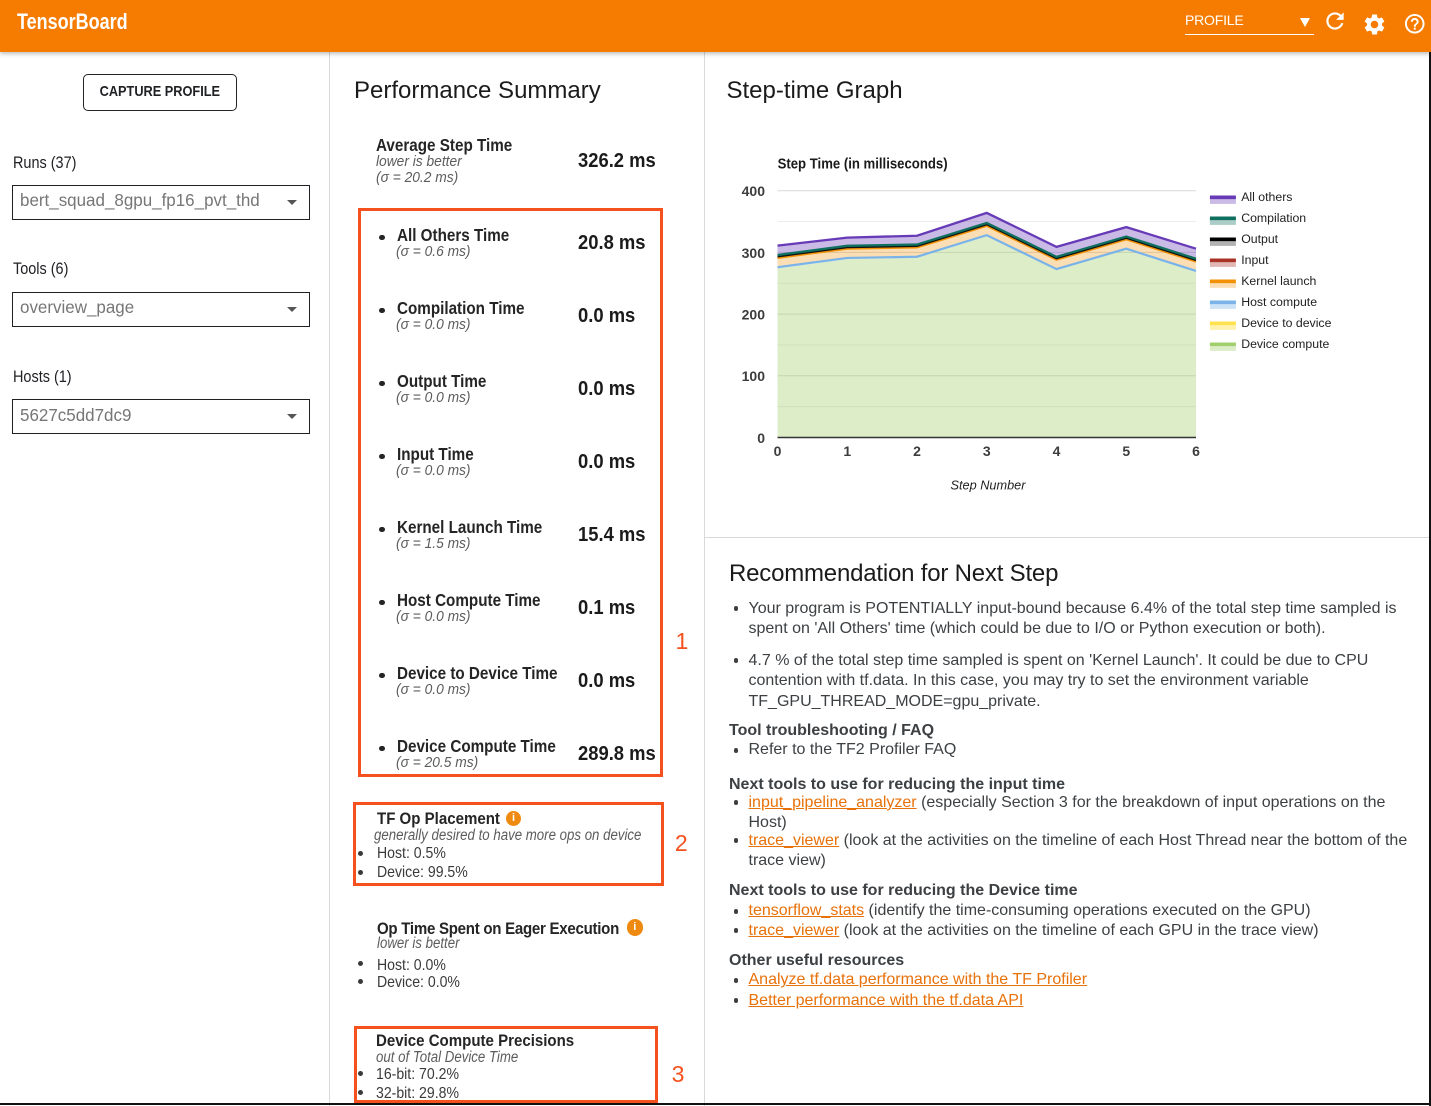 This screenshot has height=1106, width=1431. I want to click on svg-text: Step Number, so click(989, 486).